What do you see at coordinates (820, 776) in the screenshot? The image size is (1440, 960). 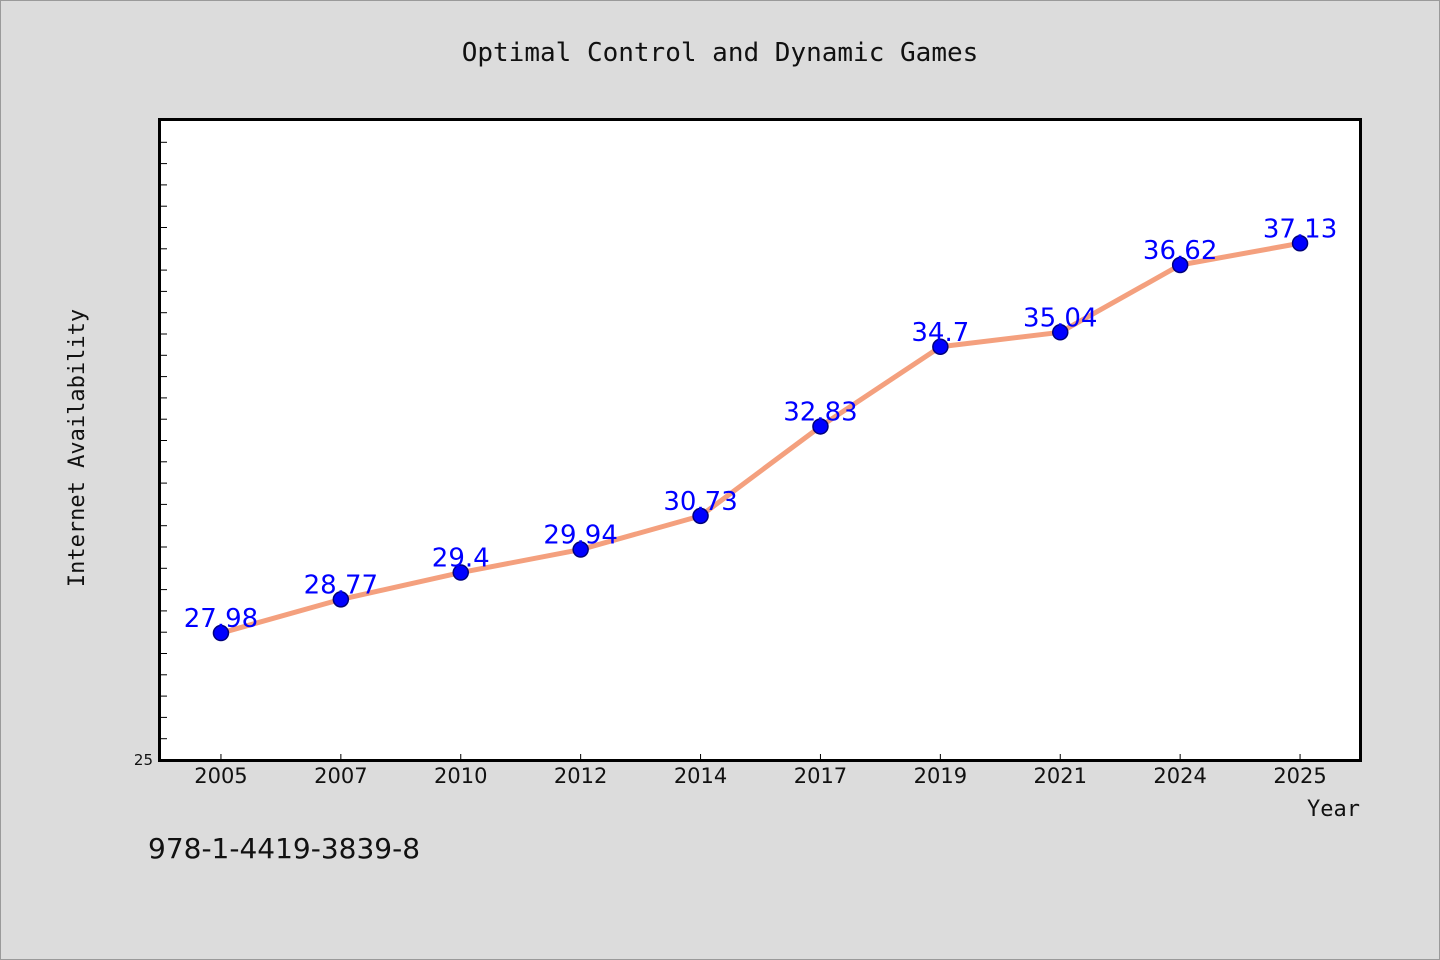 I see `x-tick-label: 2017` at bounding box center [820, 776].